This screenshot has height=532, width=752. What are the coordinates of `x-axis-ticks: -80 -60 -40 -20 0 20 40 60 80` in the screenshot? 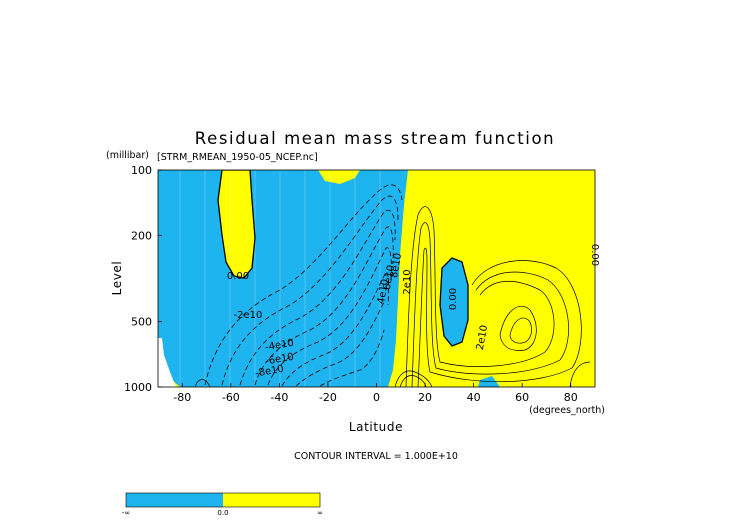 It's located at (375, 393).